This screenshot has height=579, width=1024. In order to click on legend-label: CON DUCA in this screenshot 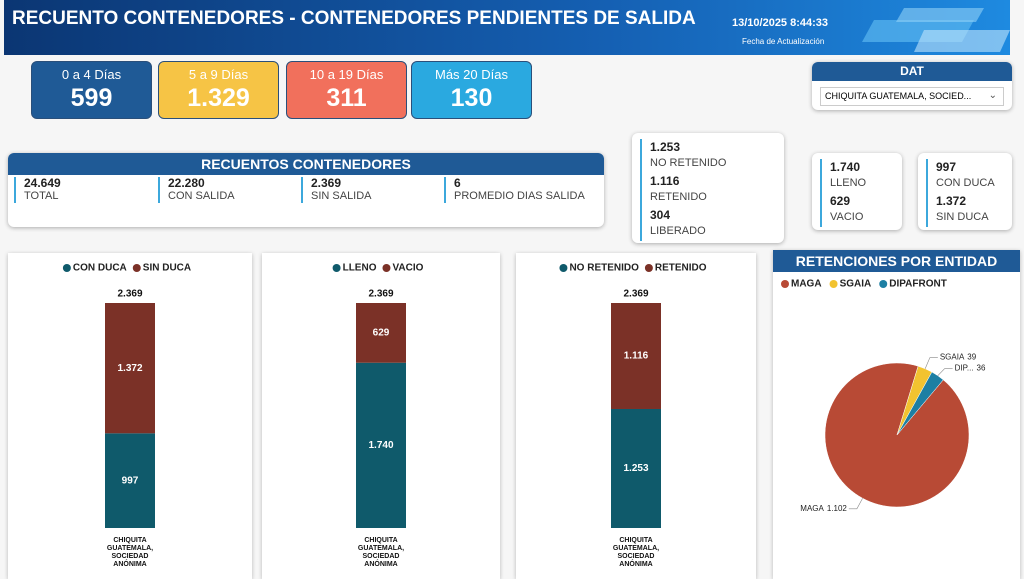, I will do `click(100, 268)`.